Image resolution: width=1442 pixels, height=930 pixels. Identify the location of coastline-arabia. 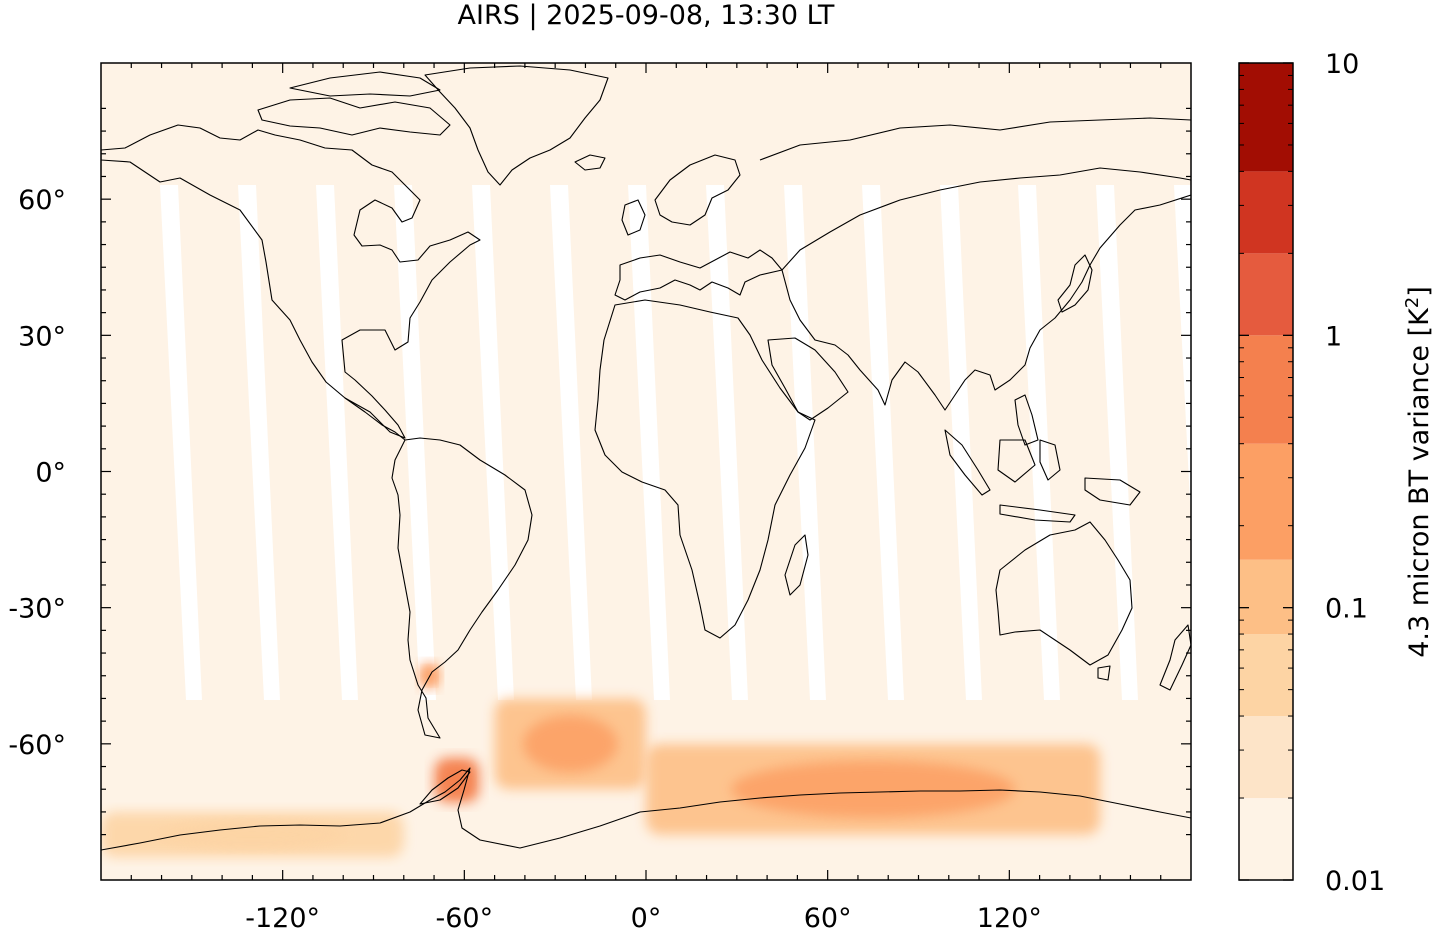
(808, 379).